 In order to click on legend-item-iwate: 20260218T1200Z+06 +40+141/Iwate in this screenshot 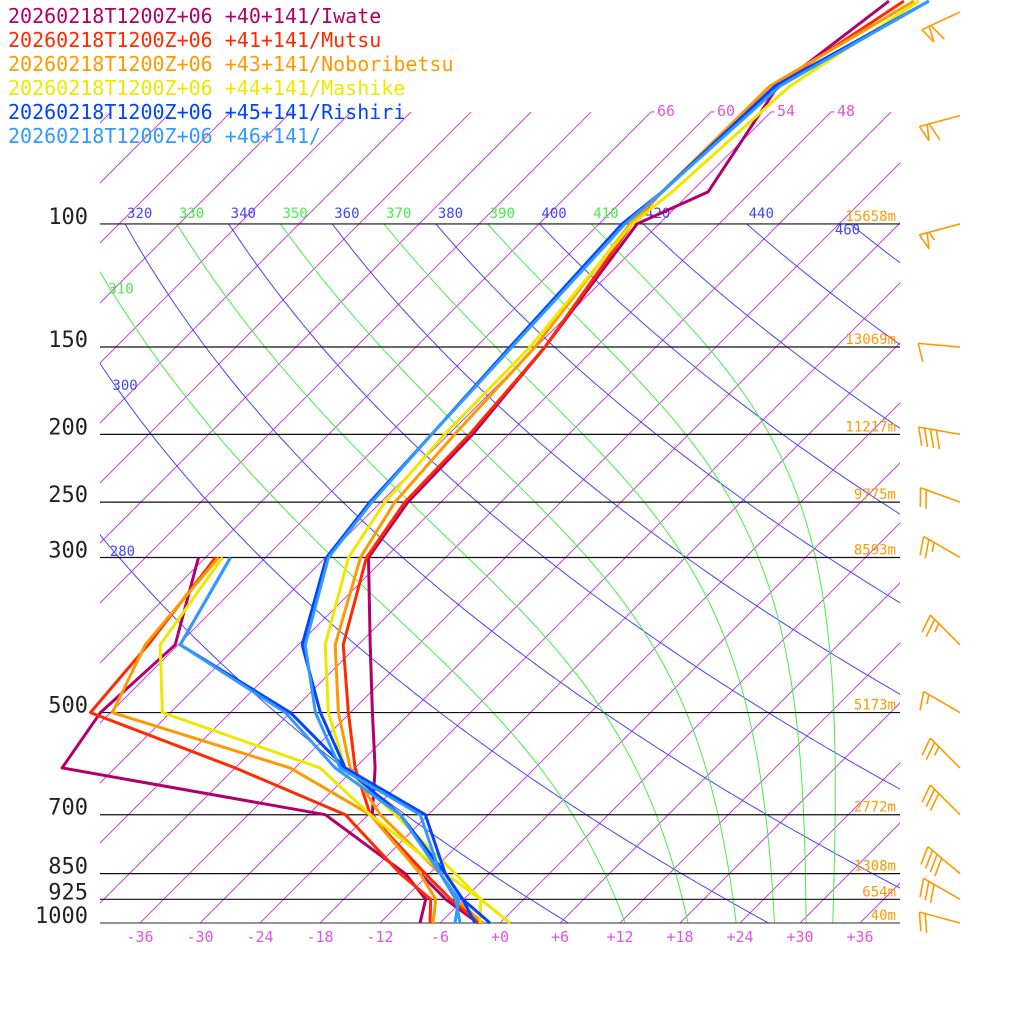, I will do `click(195, 16)`.